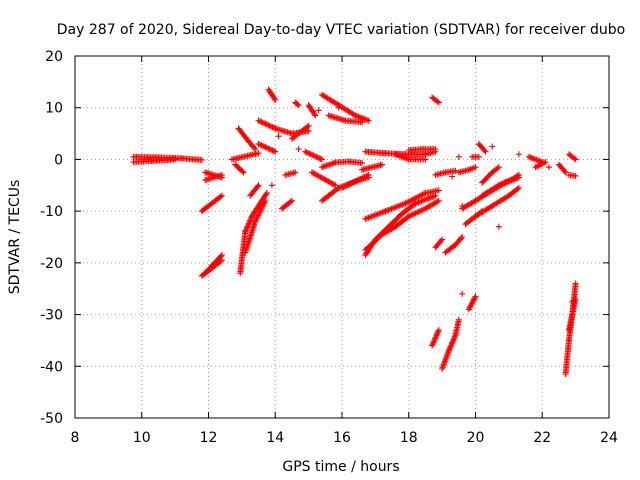 The width and height of the screenshot is (640, 480). What do you see at coordinates (340, 467) in the screenshot?
I see `x-axis-label: GPS time / hours` at bounding box center [340, 467].